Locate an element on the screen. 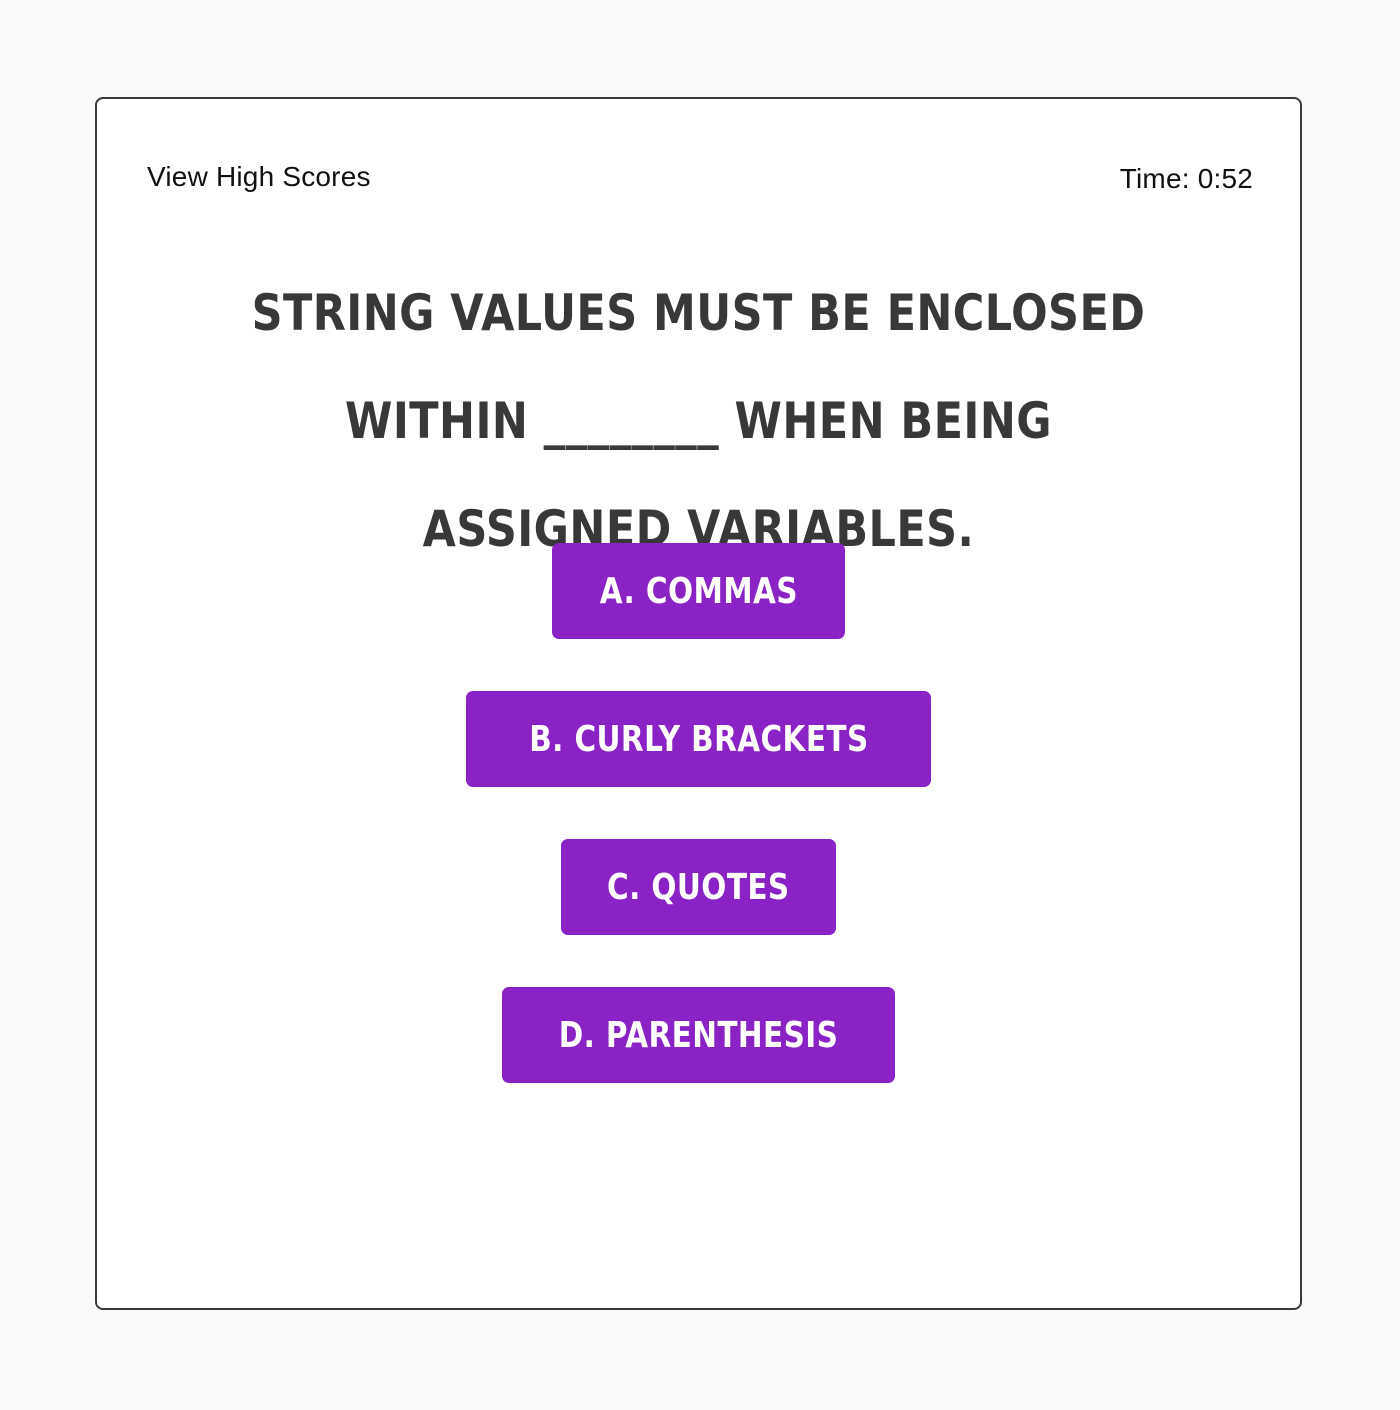 The height and width of the screenshot is (1410, 1400). answer-label-d: D. Parenthesis is located at coordinates (698, 1035).